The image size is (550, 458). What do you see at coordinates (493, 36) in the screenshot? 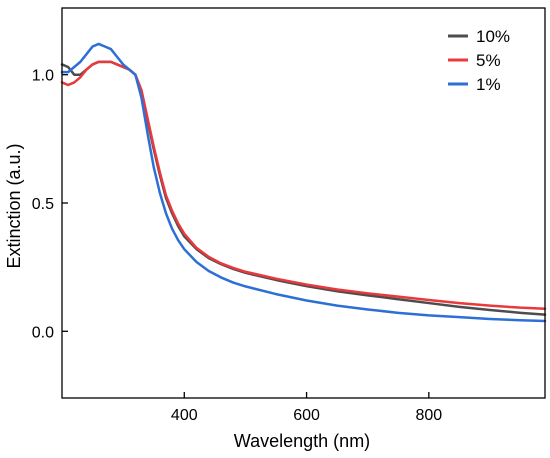
I see `legend-label-0: 10%` at bounding box center [493, 36].